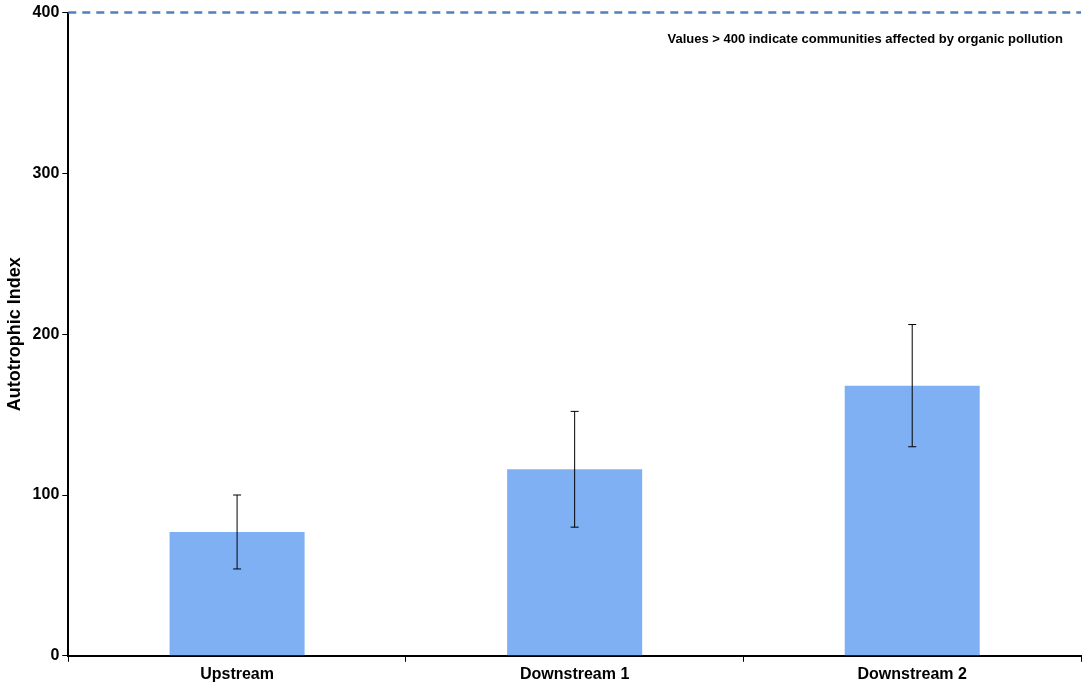  I want to click on y-tick-label: 200, so click(46, 333).